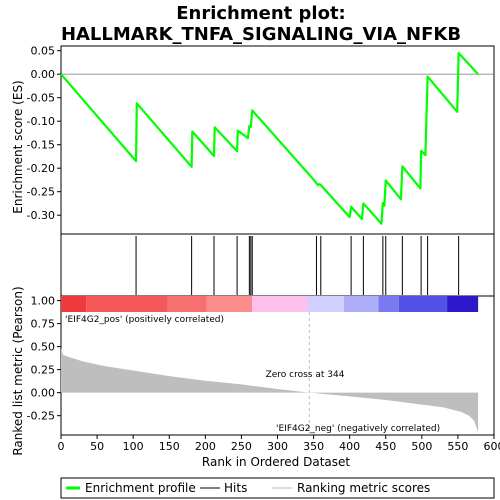 This screenshot has height=500, width=500. What do you see at coordinates (169, 446) in the screenshot?
I see `x-tick-label: 150` at bounding box center [169, 446].